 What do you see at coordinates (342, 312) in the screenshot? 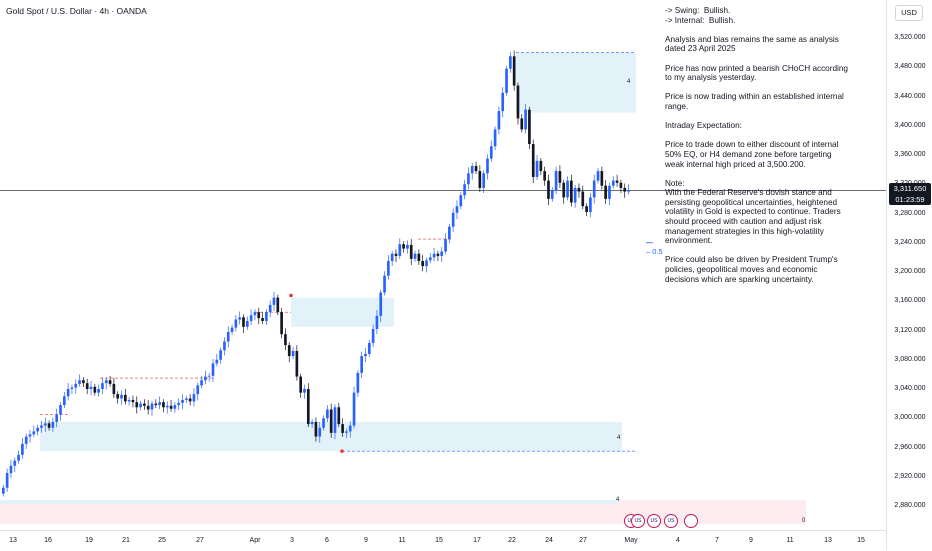
I see `zone-box` at bounding box center [342, 312].